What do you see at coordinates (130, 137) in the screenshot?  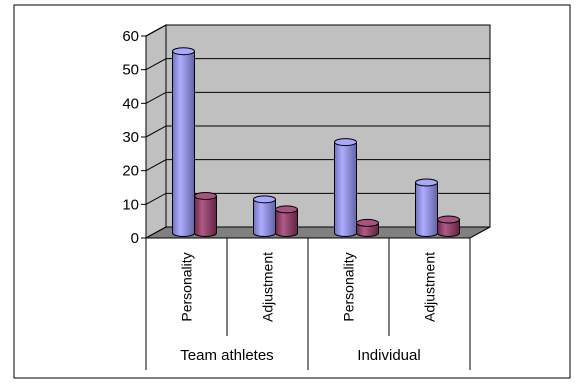 I see `y-tick-label: 30` at bounding box center [130, 137].